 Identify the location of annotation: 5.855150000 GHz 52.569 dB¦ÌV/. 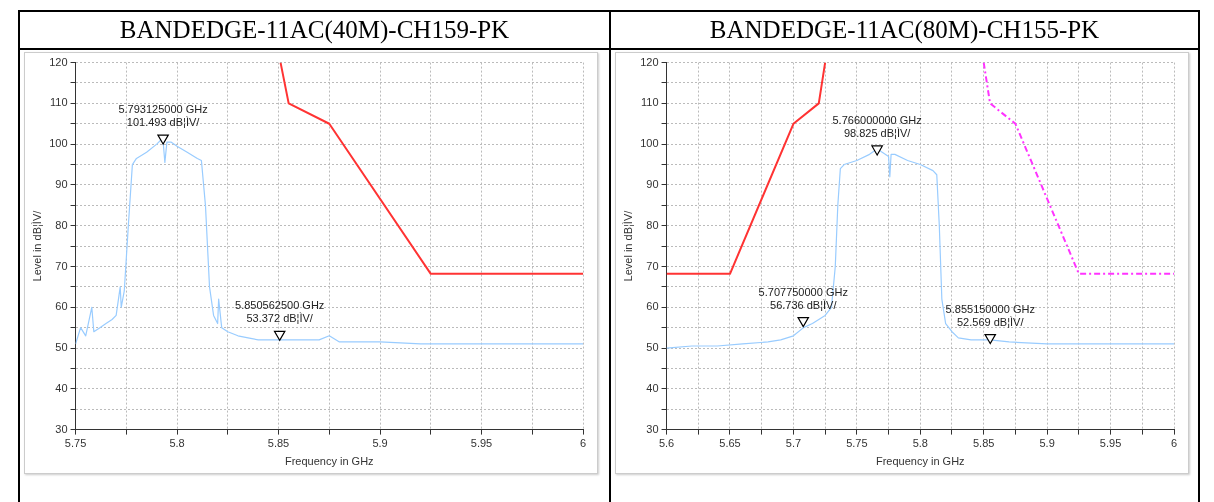
(990, 315).